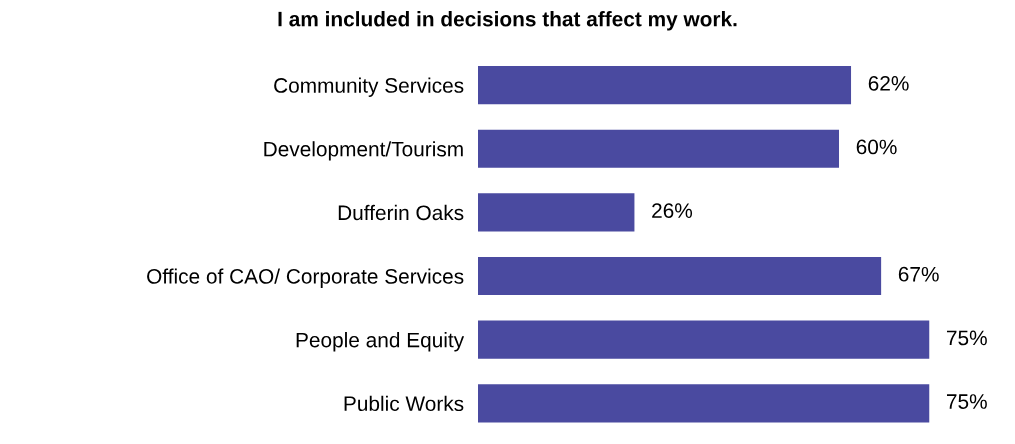 The width and height of the screenshot is (1015, 444). What do you see at coordinates (672, 210) in the screenshot?
I see `data-label: 26%` at bounding box center [672, 210].